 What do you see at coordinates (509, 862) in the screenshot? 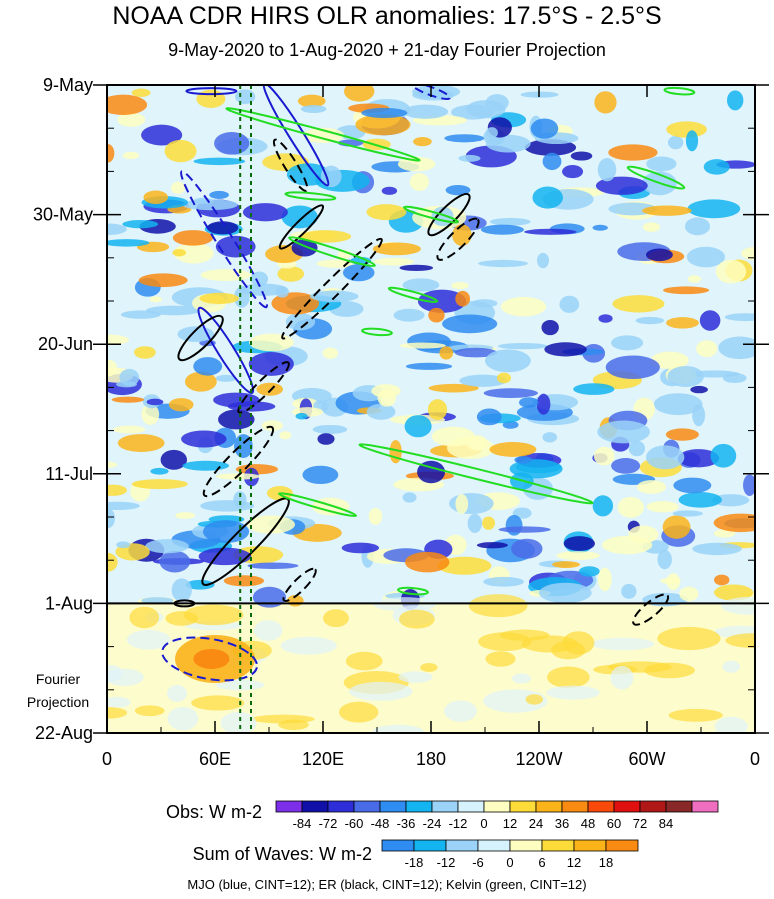
I see `colorbar-level: 0` at bounding box center [509, 862].